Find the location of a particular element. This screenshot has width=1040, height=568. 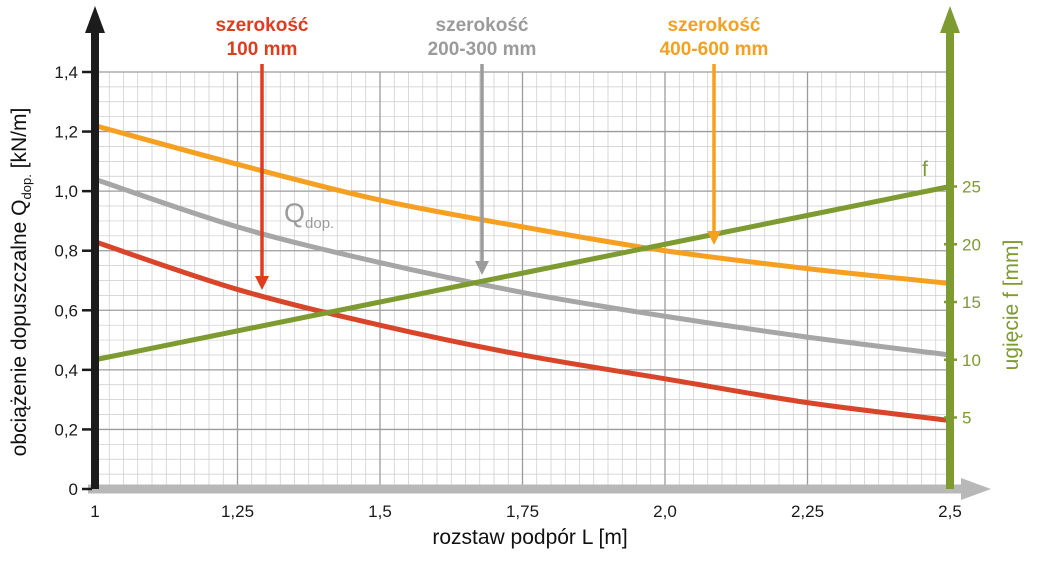

x-tick-label: 1,75 is located at coordinates (522, 511).